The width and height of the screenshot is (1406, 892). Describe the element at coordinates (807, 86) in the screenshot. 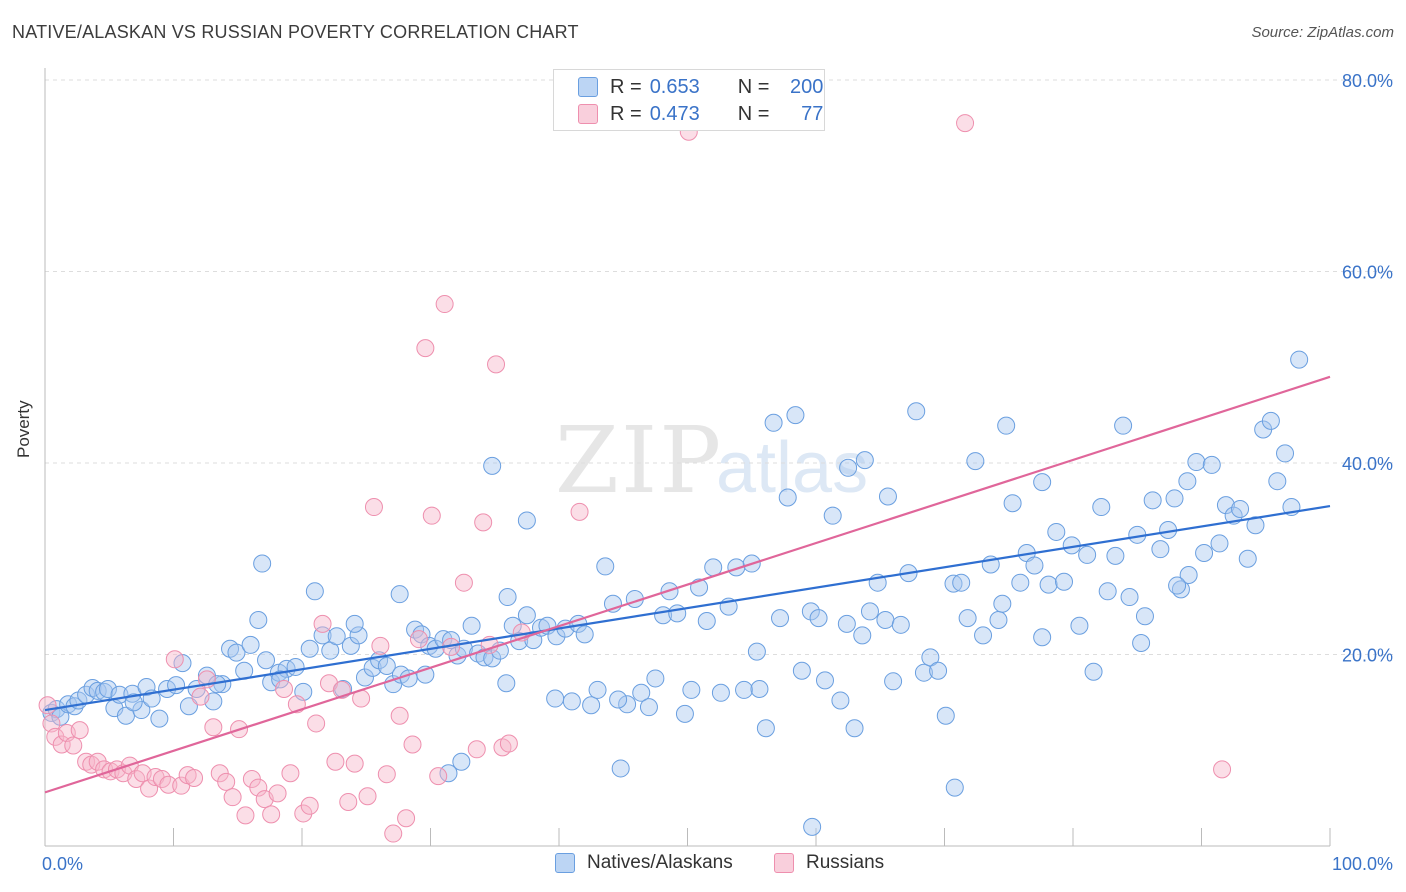

I see `legend-n-value-natives: 200` at that location.